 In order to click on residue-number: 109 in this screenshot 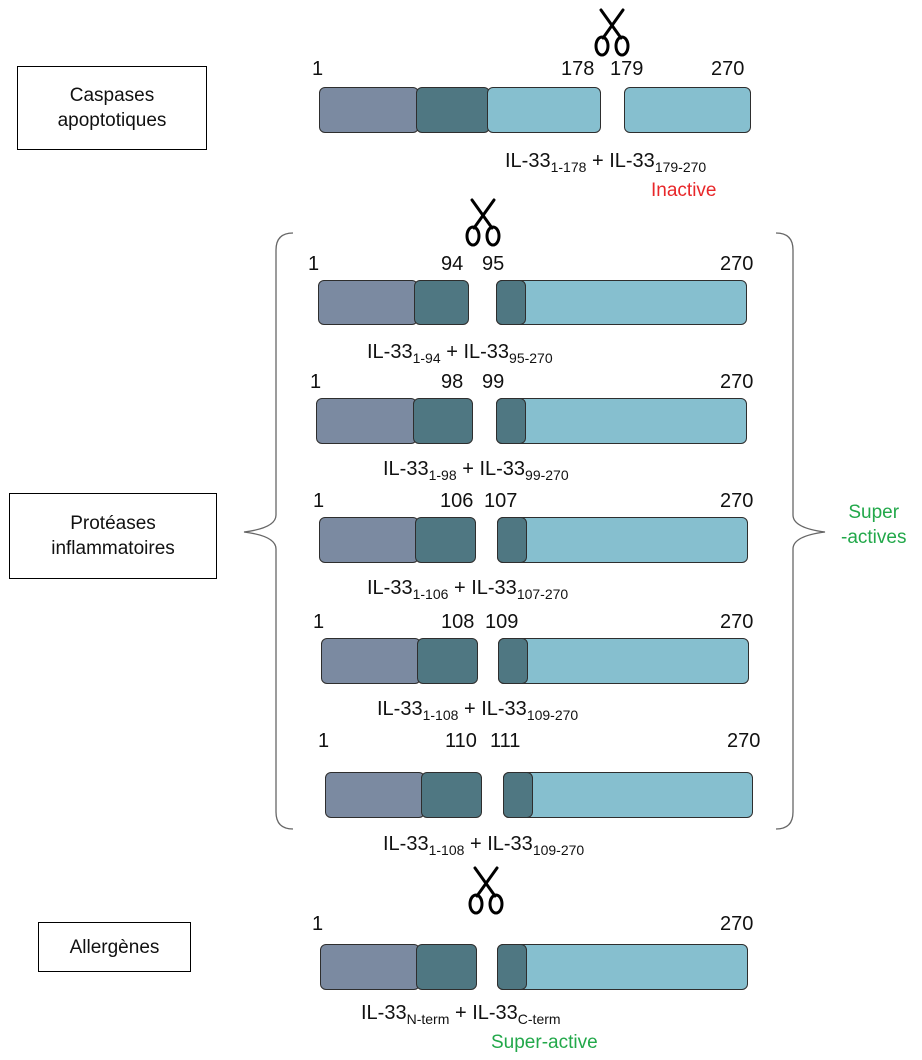, I will do `click(502, 622)`.